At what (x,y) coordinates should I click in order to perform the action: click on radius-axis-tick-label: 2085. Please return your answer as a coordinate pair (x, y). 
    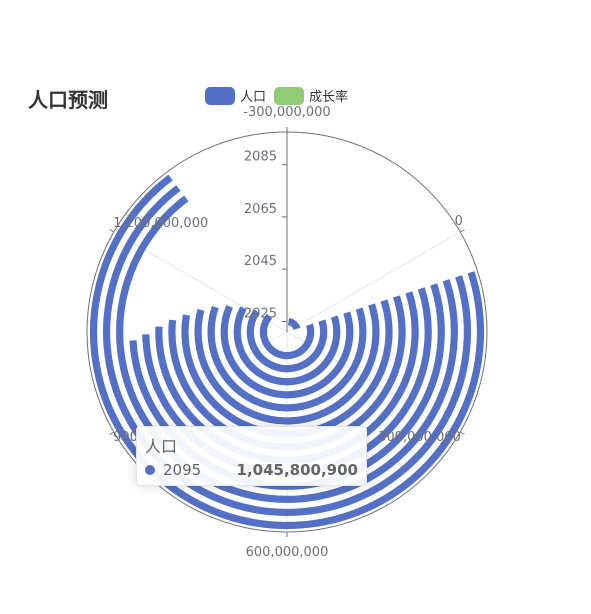
    Looking at the image, I should click on (260, 157).